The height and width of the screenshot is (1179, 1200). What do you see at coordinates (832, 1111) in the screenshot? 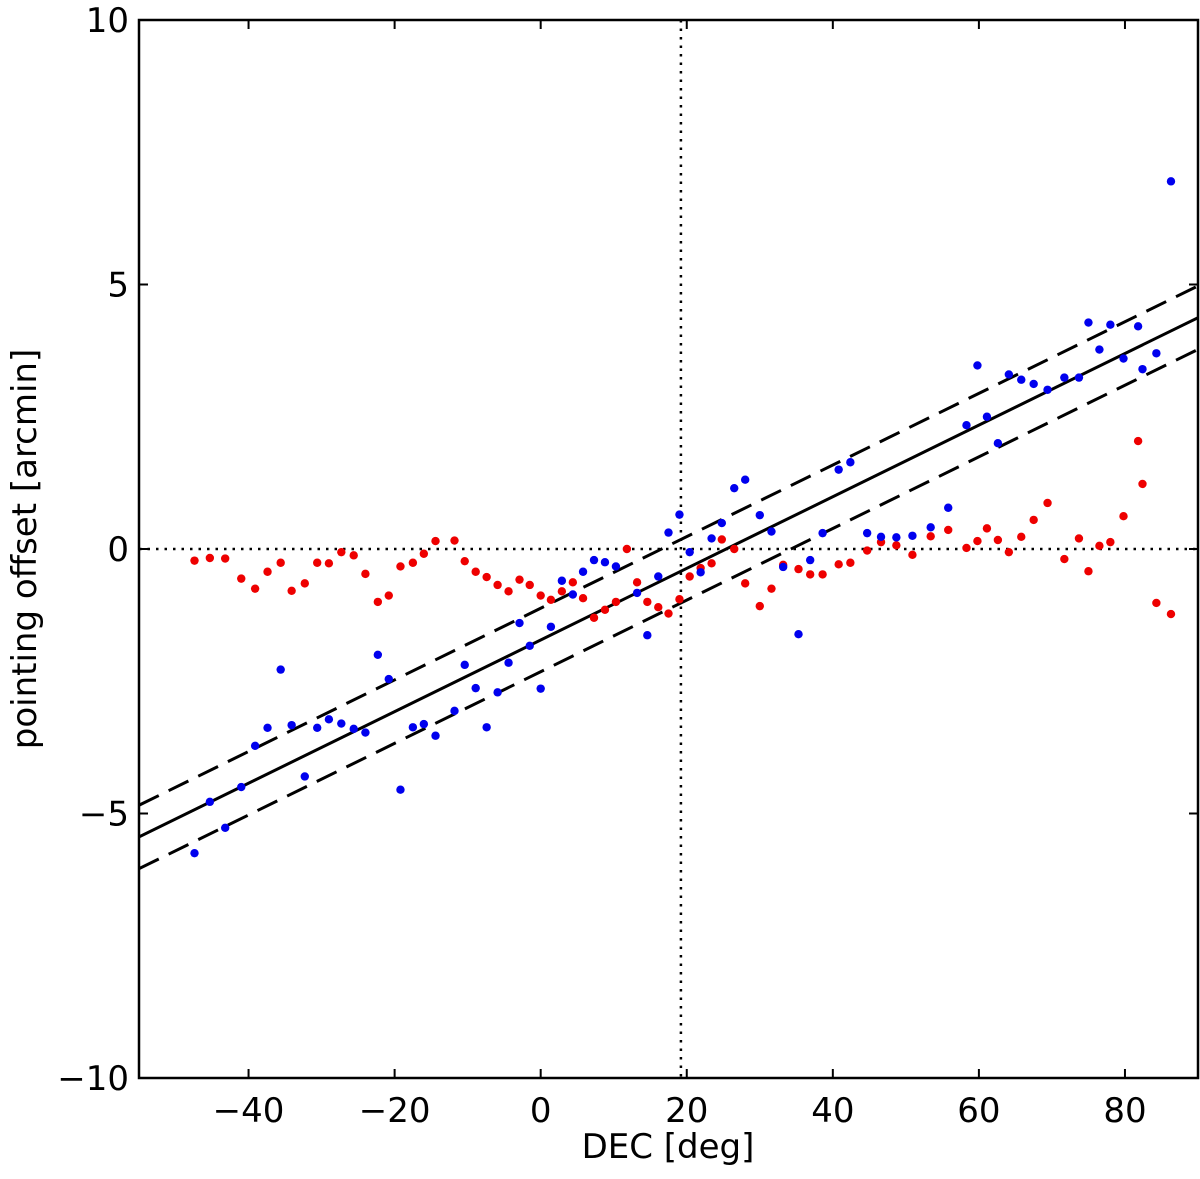
I see `x-tick-label: 40` at bounding box center [832, 1111].